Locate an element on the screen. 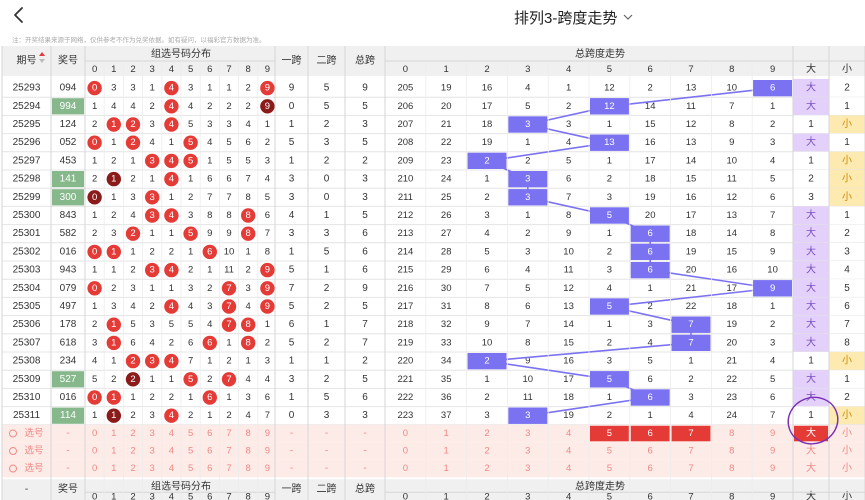 The width and height of the screenshot is (865, 500). dist-miss-count: 6 is located at coordinates (190, 342).